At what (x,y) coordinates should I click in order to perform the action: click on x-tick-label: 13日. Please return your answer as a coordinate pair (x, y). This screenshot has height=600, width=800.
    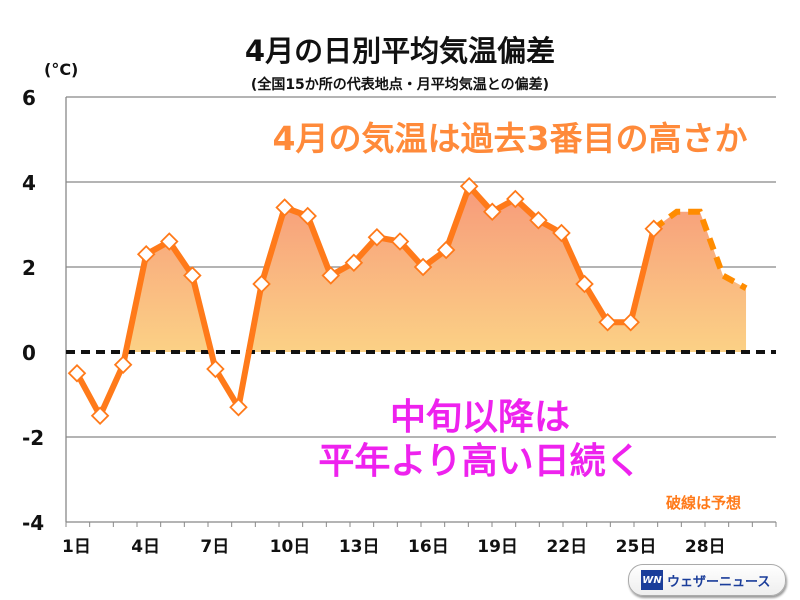
    Looking at the image, I should click on (359, 547).